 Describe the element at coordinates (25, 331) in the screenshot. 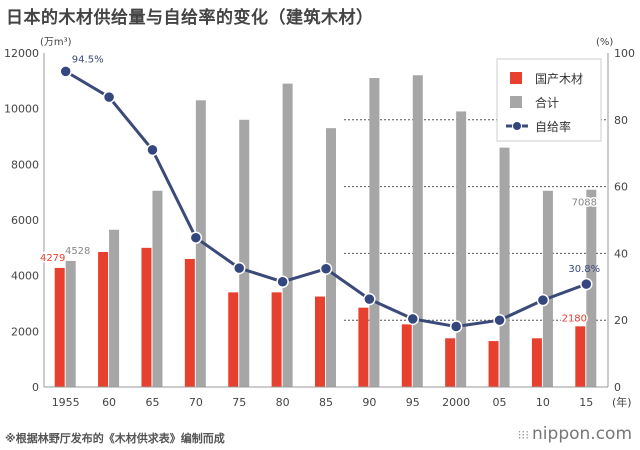

I see `left-tick-label: 2000` at that location.